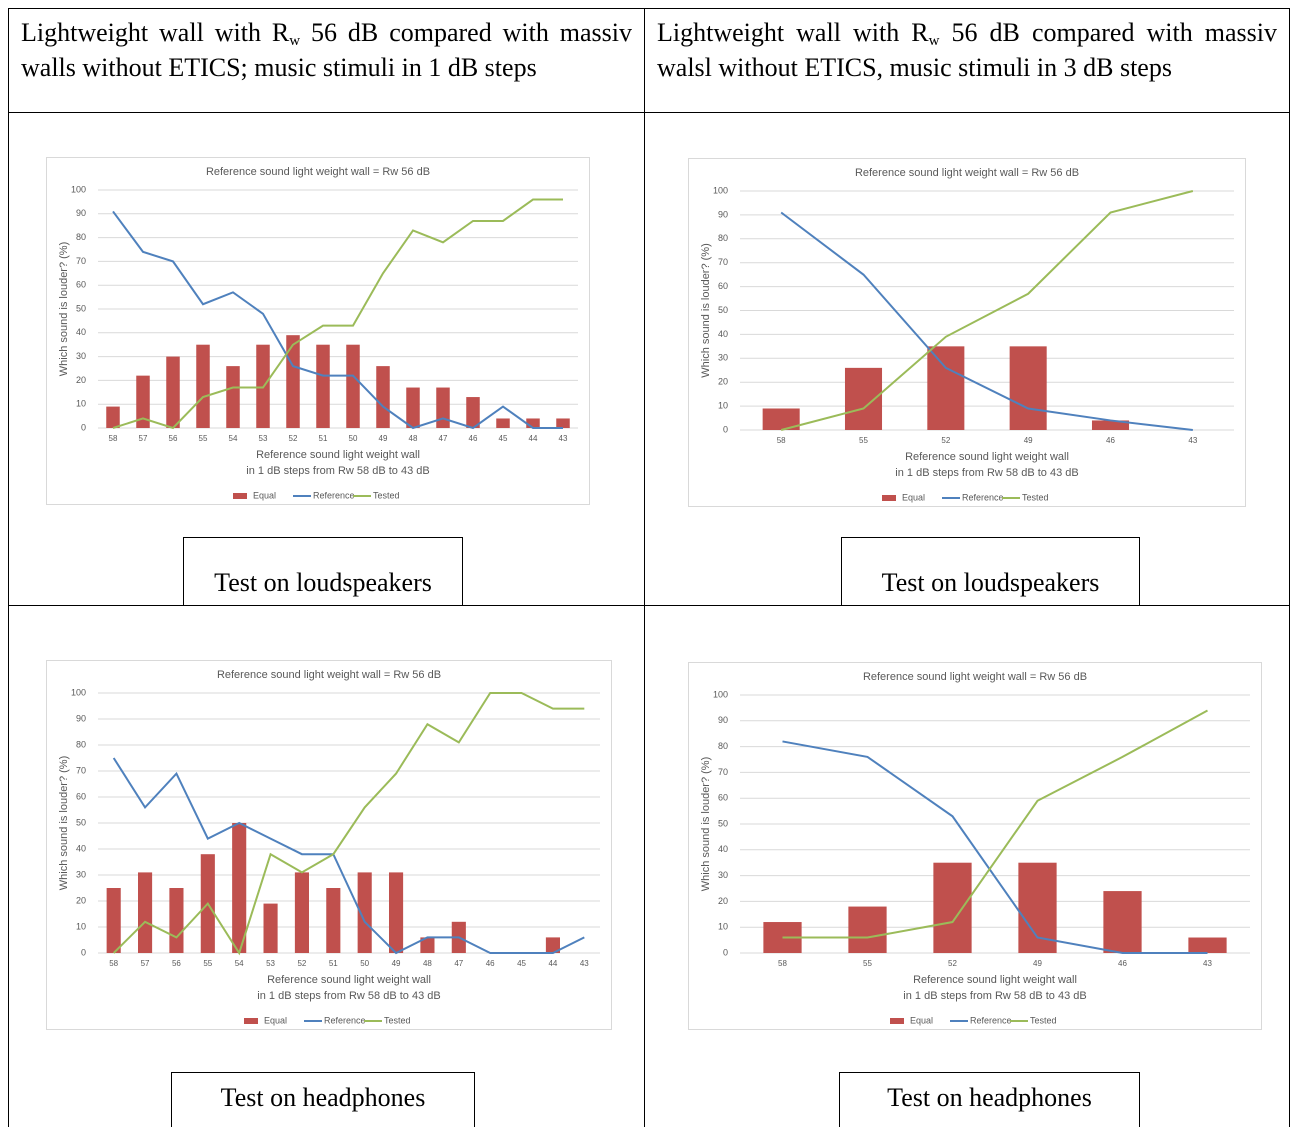  What do you see at coordinates (145, 963) in the screenshot?
I see `x-tick-label: 57` at bounding box center [145, 963].